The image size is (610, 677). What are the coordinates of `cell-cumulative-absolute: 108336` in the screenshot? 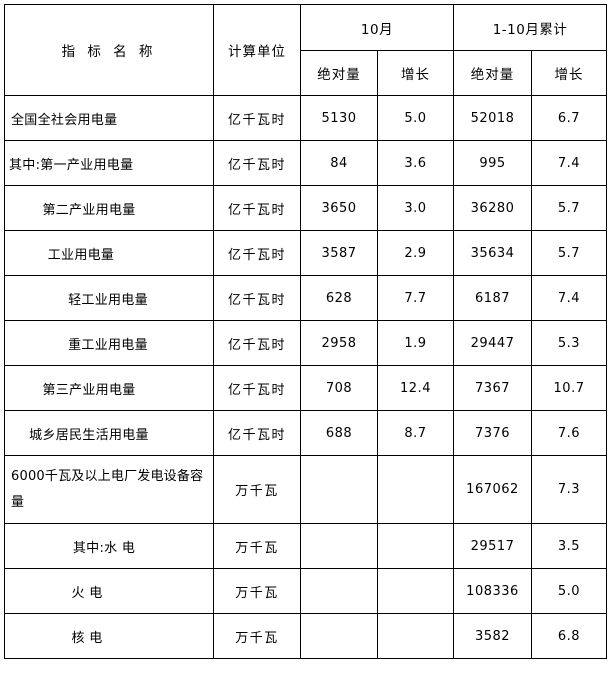 It's located at (492, 591).